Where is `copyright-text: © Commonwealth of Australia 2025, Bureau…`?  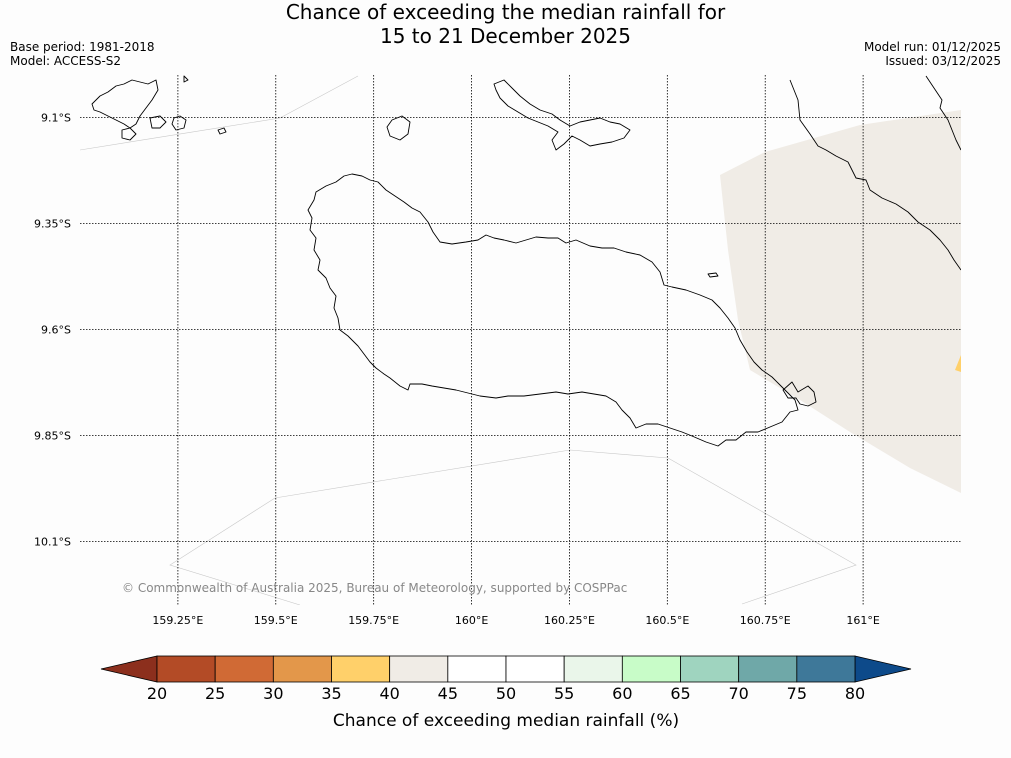 copyright-text: © Commonwealth of Australia 2025, Bureau… is located at coordinates (374, 588).